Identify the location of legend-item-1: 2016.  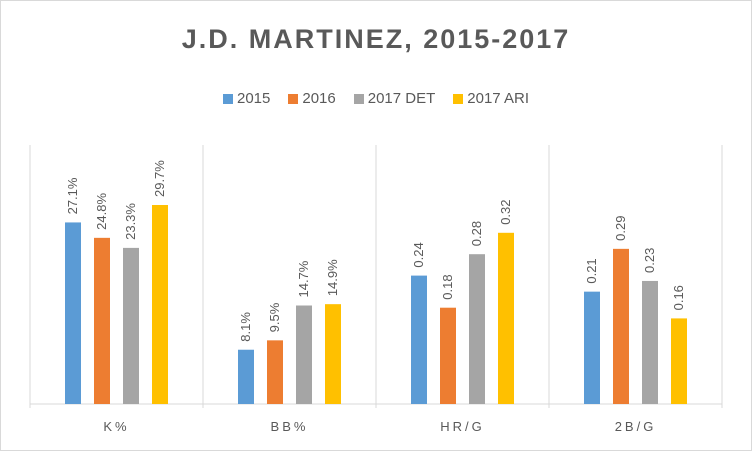
(312, 98).